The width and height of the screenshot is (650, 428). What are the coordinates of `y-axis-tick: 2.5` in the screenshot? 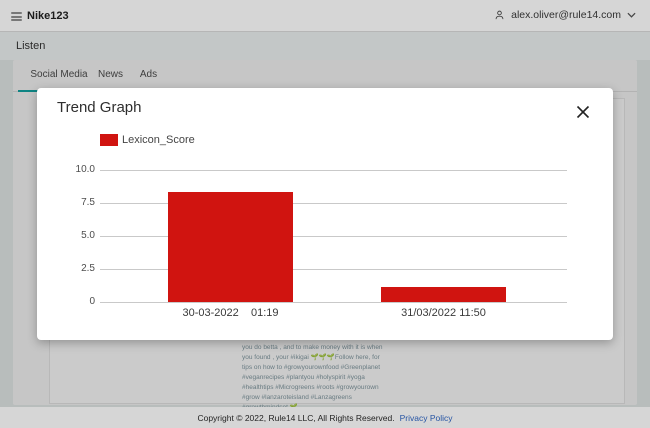 It's located at (88, 268).